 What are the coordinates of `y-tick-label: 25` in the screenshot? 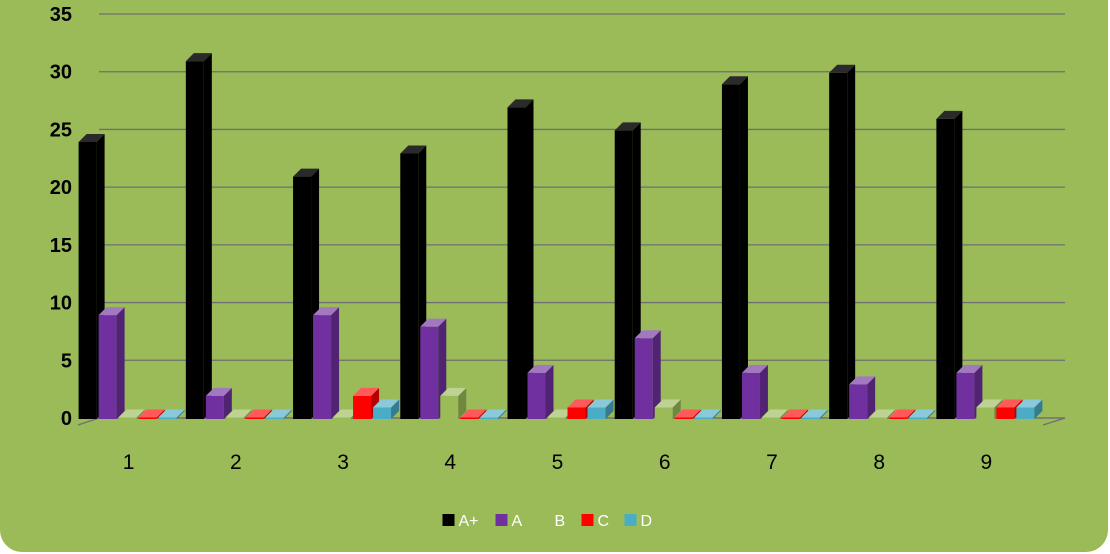 It's located at (61, 130).